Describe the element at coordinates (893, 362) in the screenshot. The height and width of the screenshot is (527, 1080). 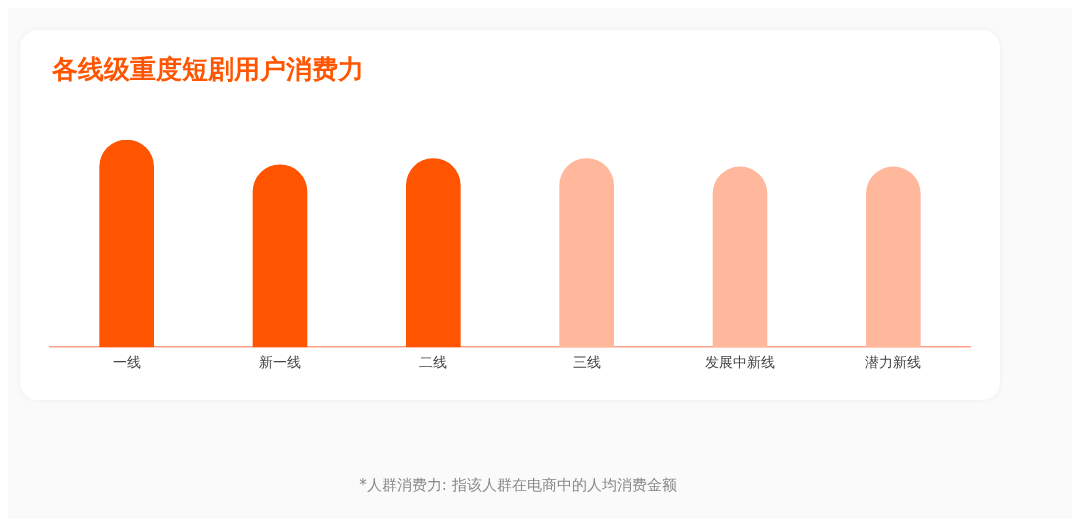
I see `x-tick-label: 潜力新线` at that location.